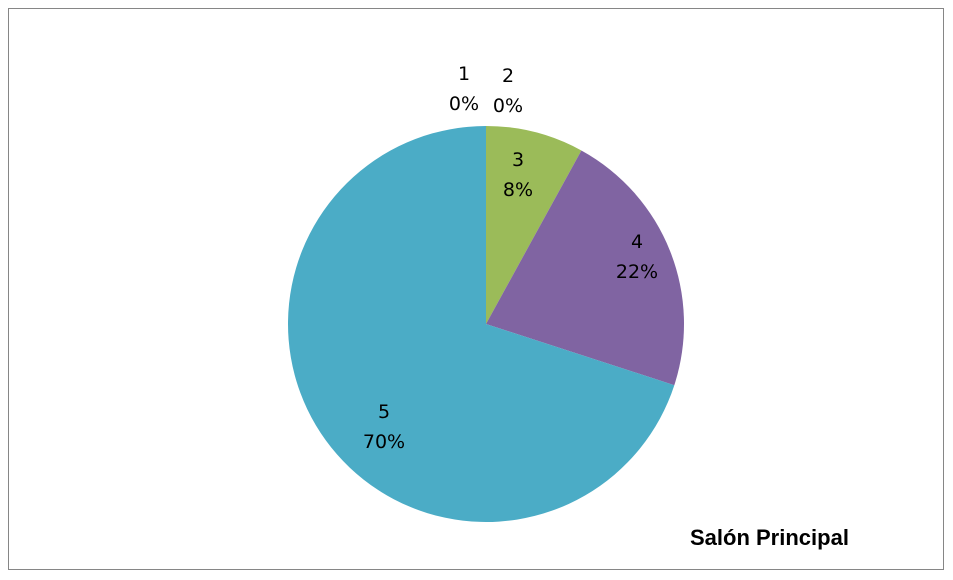 The image size is (953, 580). Describe the element at coordinates (518, 160) in the screenshot. I see `data-label-category-3: 3` at that location.